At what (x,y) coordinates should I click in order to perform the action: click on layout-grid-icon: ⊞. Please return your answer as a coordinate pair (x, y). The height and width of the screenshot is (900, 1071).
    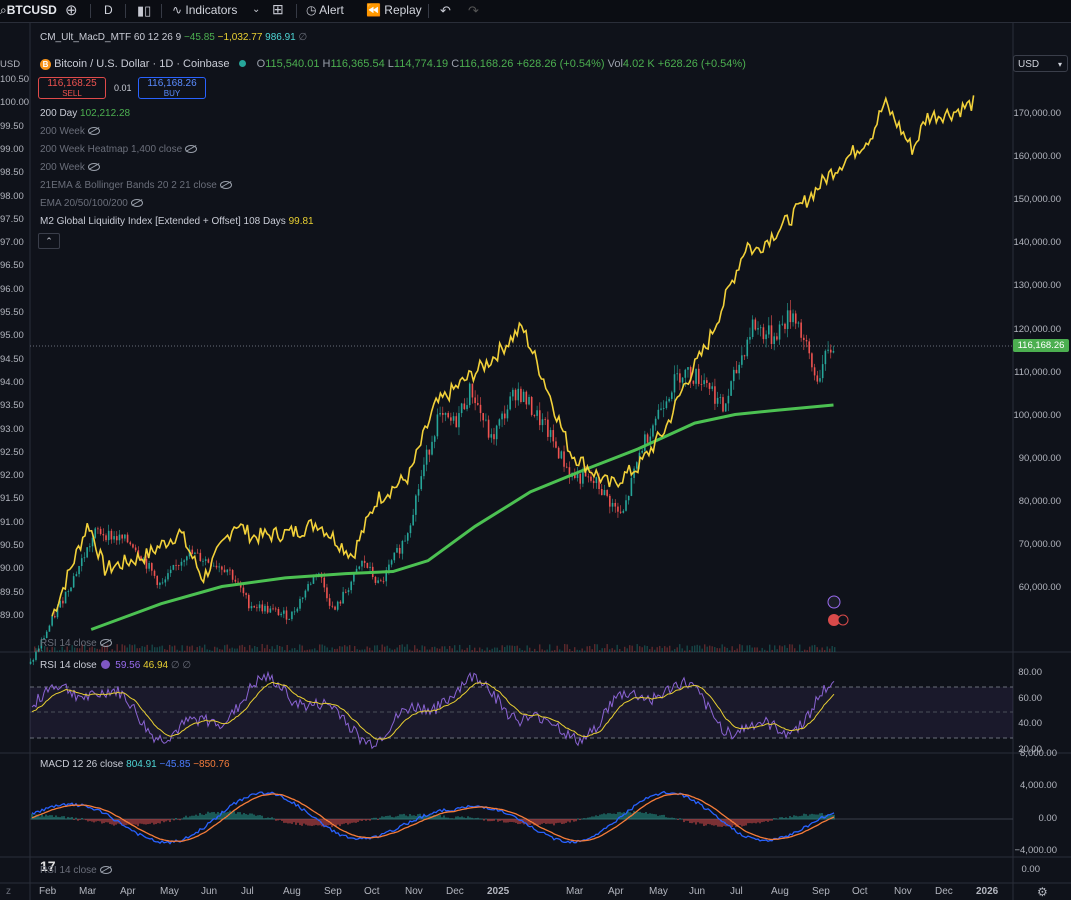
    Looking at the image, I should click on (278, 9).